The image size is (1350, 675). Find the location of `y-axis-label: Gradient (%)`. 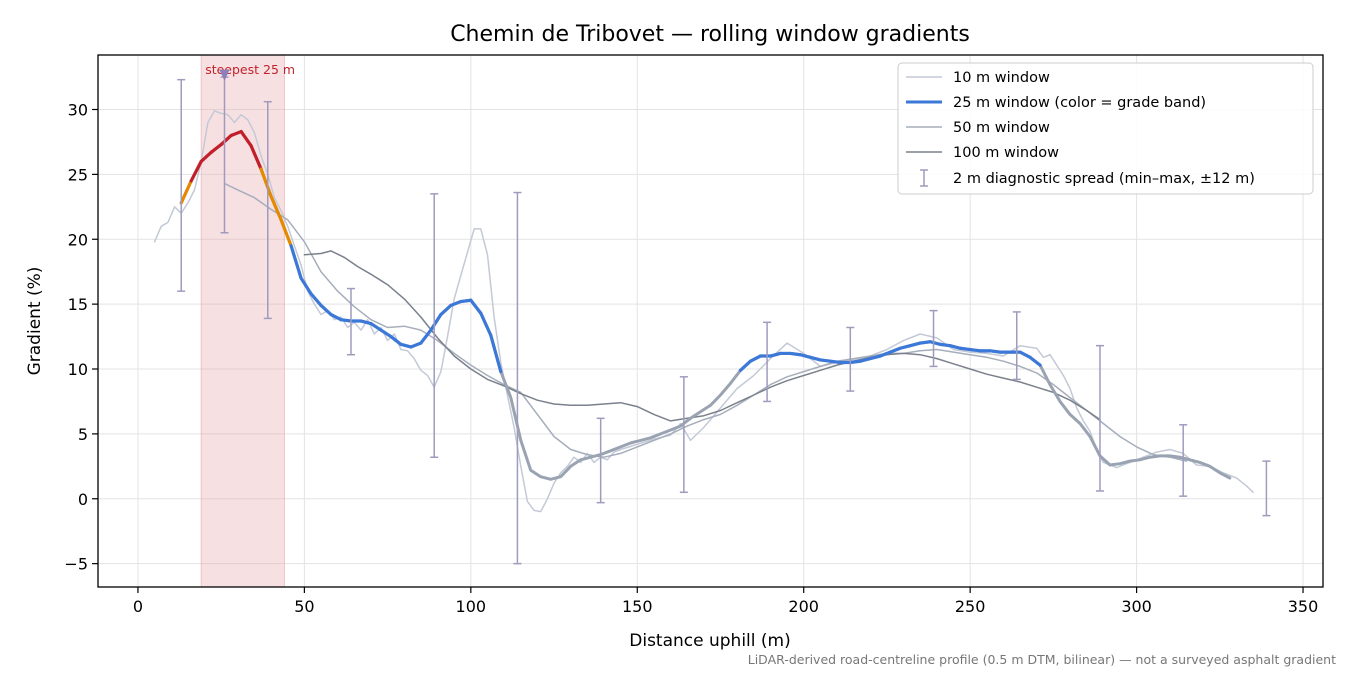

y-axis-label: Gradient (%) is located at coordinates (35, 321).